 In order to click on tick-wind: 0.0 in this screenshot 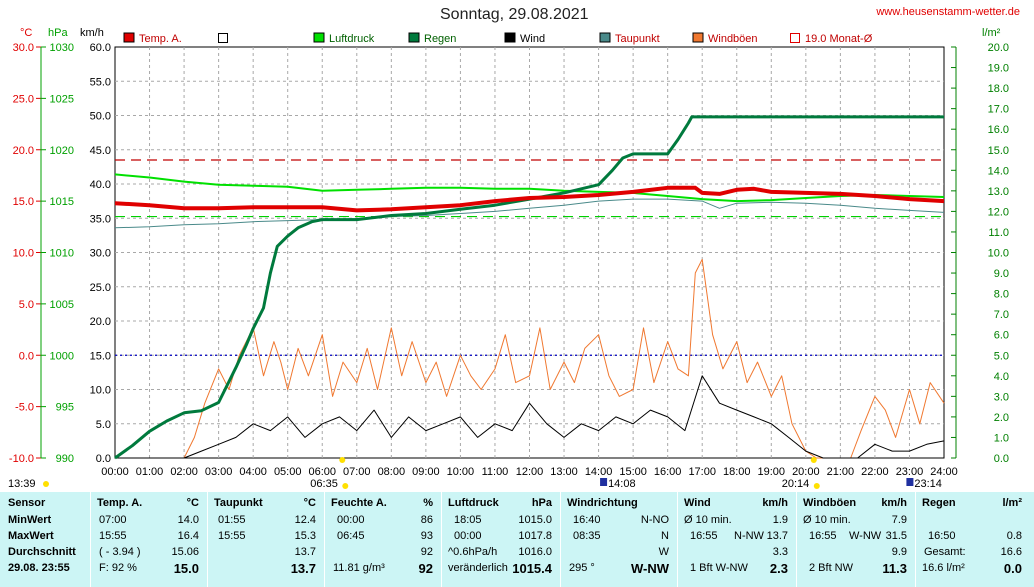, I will do `click(103, 459)`.